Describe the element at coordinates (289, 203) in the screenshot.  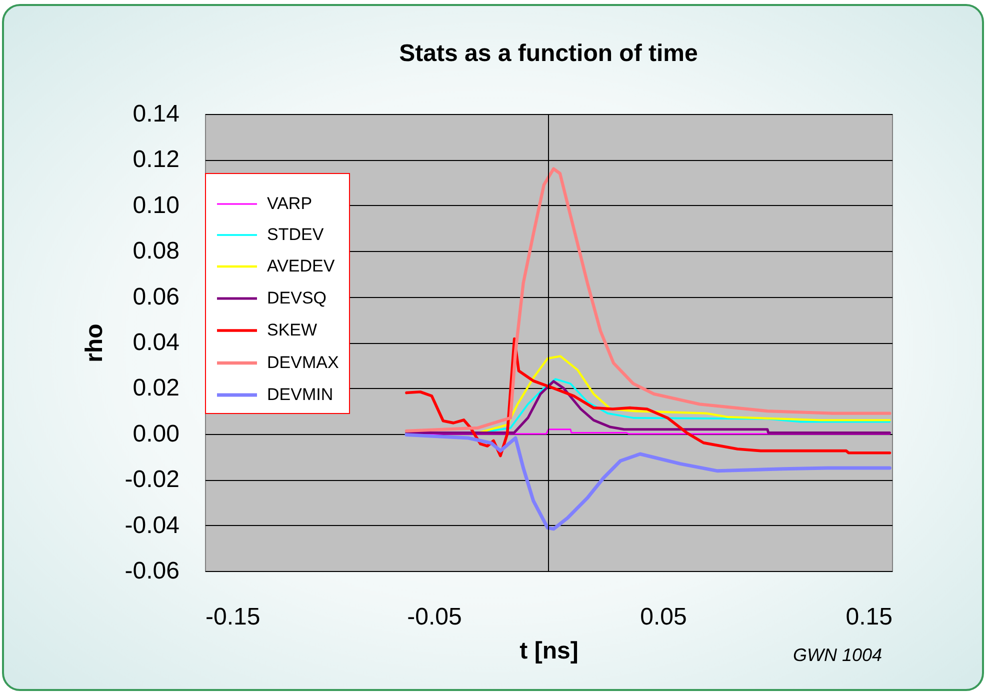
I see `legend-label: VARP` at that location.